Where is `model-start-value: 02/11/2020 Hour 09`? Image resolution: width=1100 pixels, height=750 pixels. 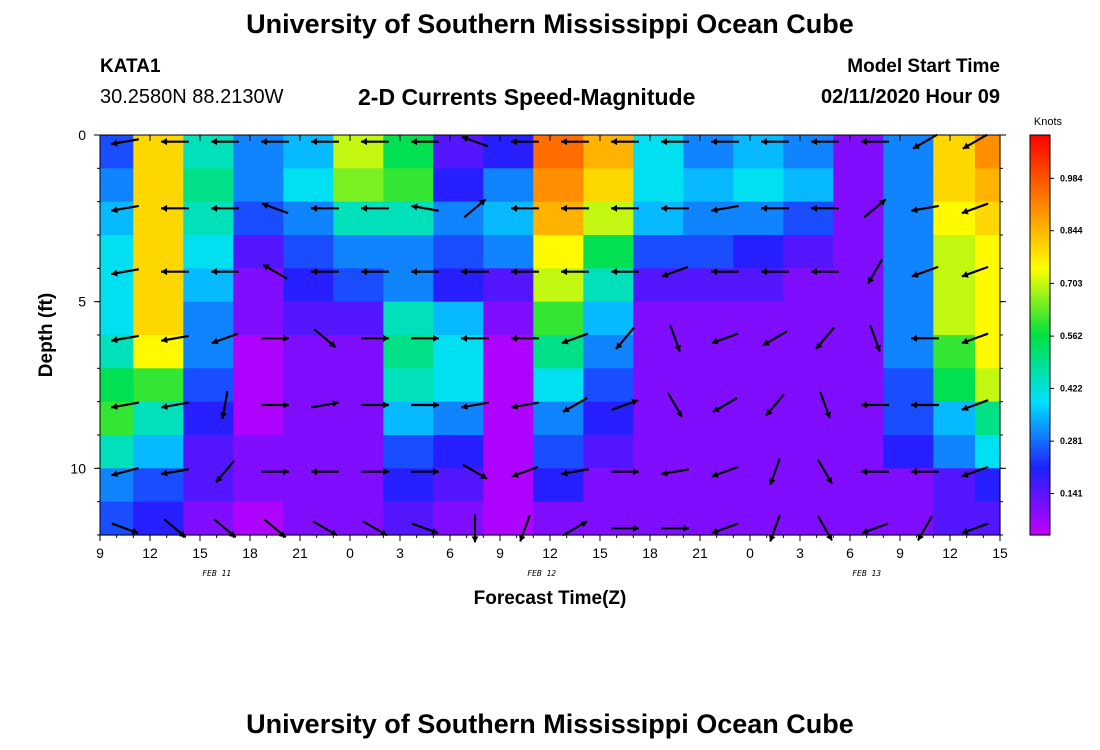 model-start-value: 02/11/2020 Hour 09 is located at coordinates (910, 97).